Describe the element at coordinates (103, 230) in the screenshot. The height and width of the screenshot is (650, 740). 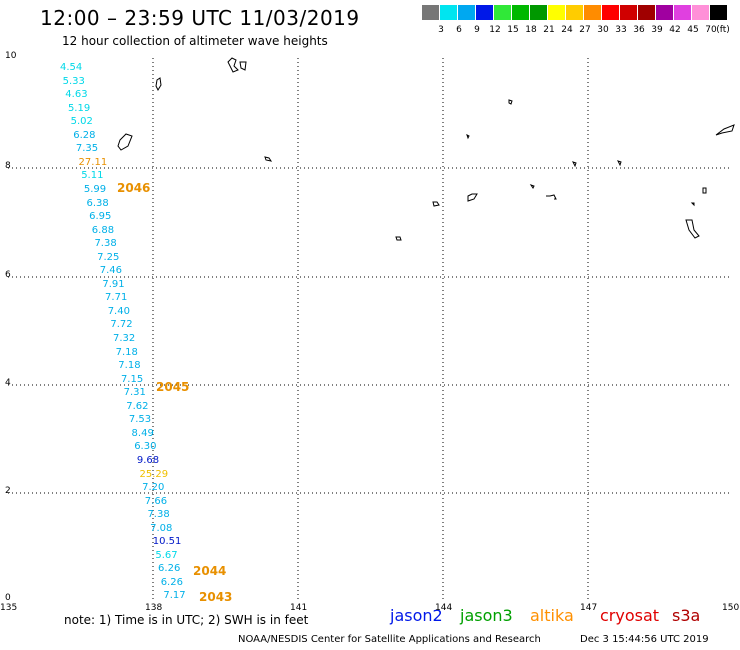
I see `wave-height-value: 6.88` at that location.